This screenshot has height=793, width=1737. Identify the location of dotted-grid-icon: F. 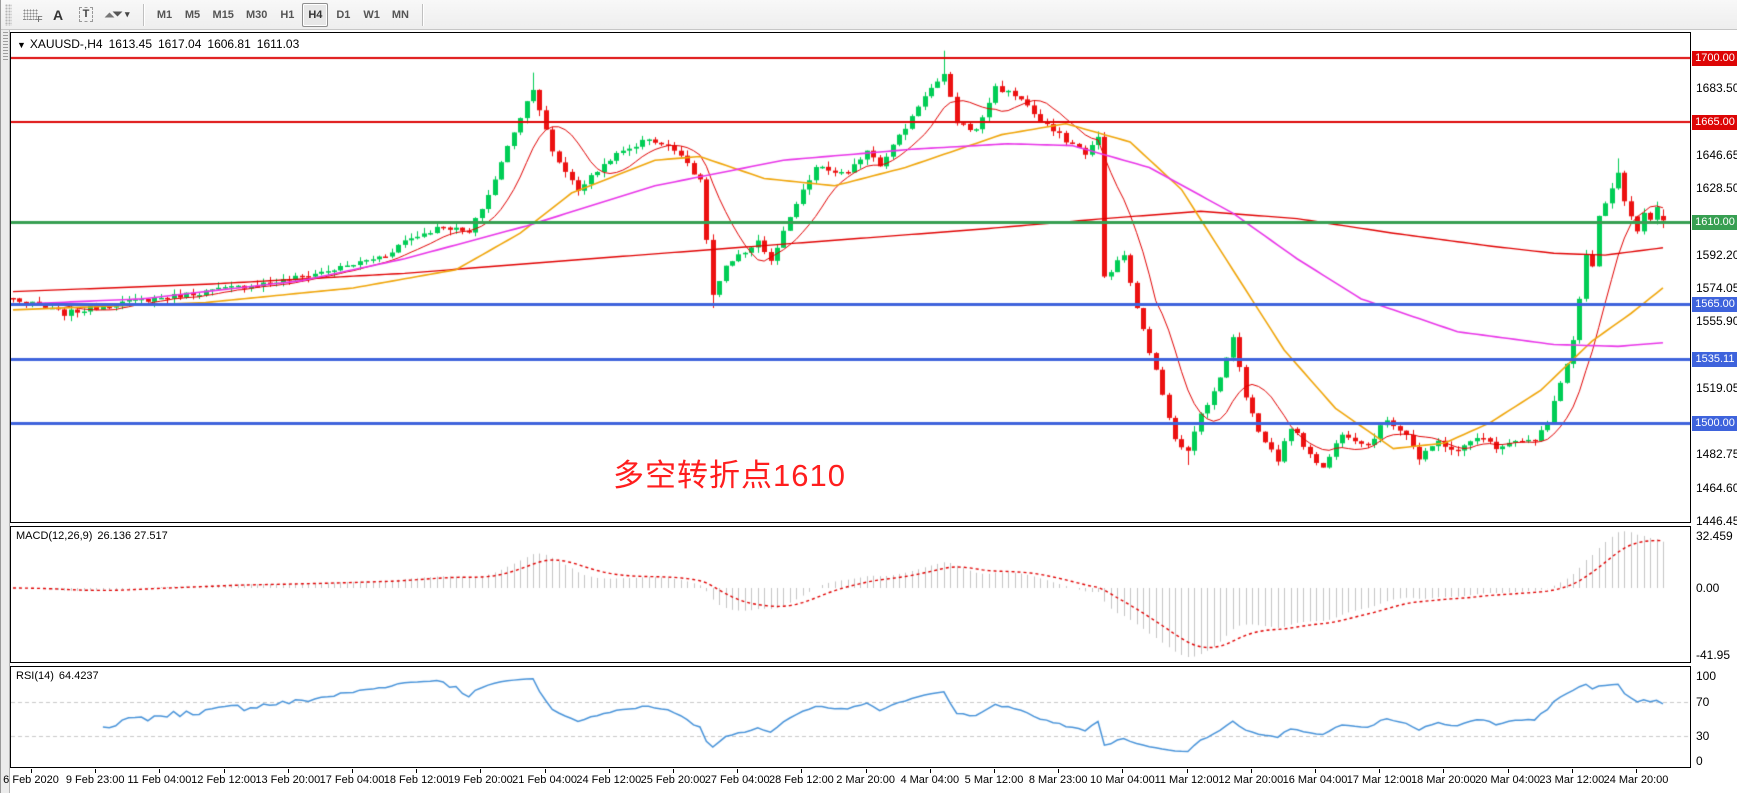
(32, 16).